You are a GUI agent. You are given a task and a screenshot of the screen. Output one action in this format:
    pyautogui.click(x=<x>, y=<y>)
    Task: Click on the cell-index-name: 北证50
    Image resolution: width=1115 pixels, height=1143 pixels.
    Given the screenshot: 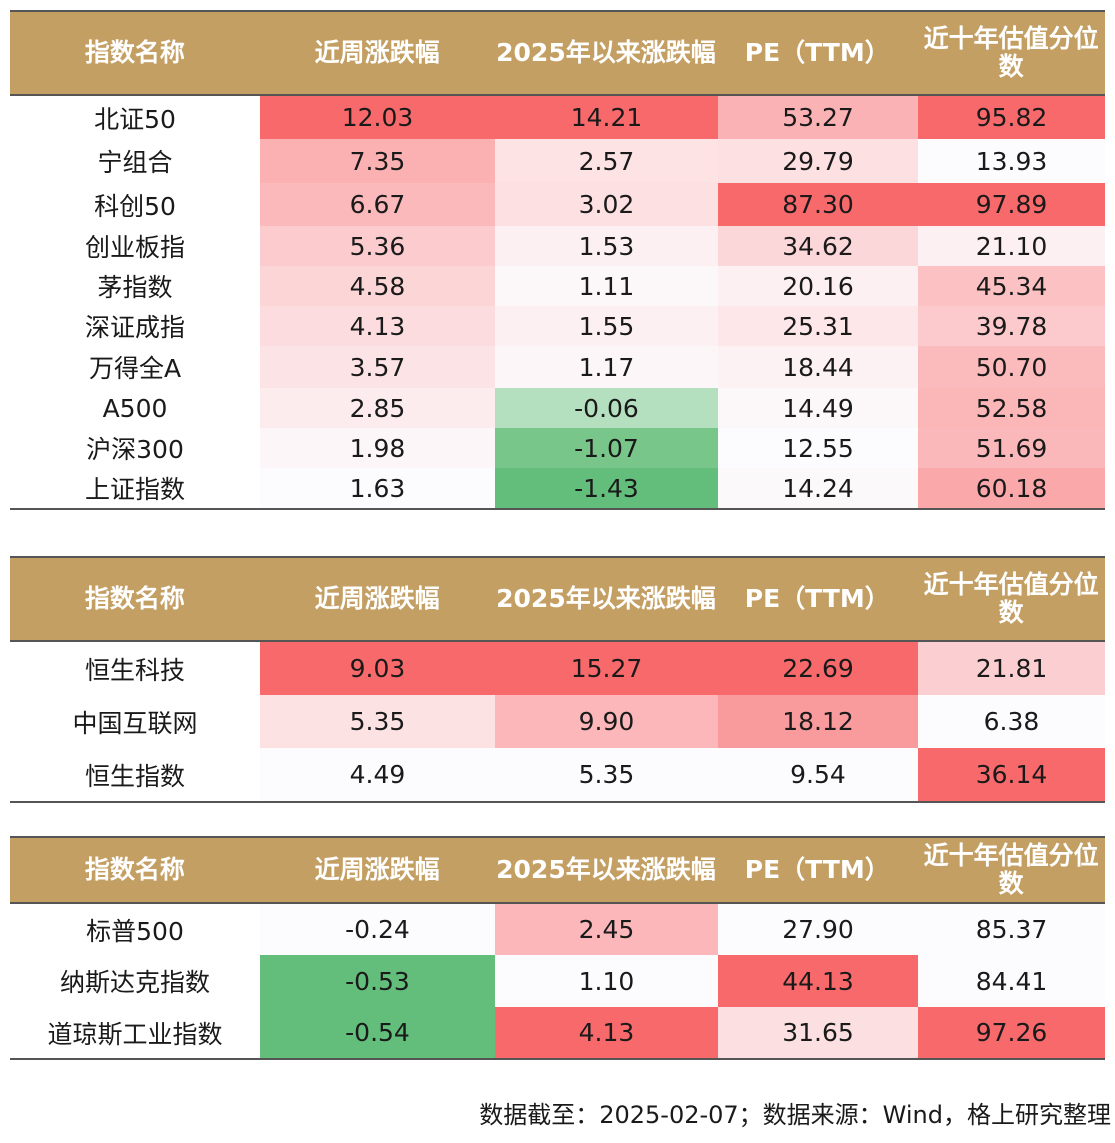 What is the action you would take?
    pyautogui.click(x=135, y=119)
    